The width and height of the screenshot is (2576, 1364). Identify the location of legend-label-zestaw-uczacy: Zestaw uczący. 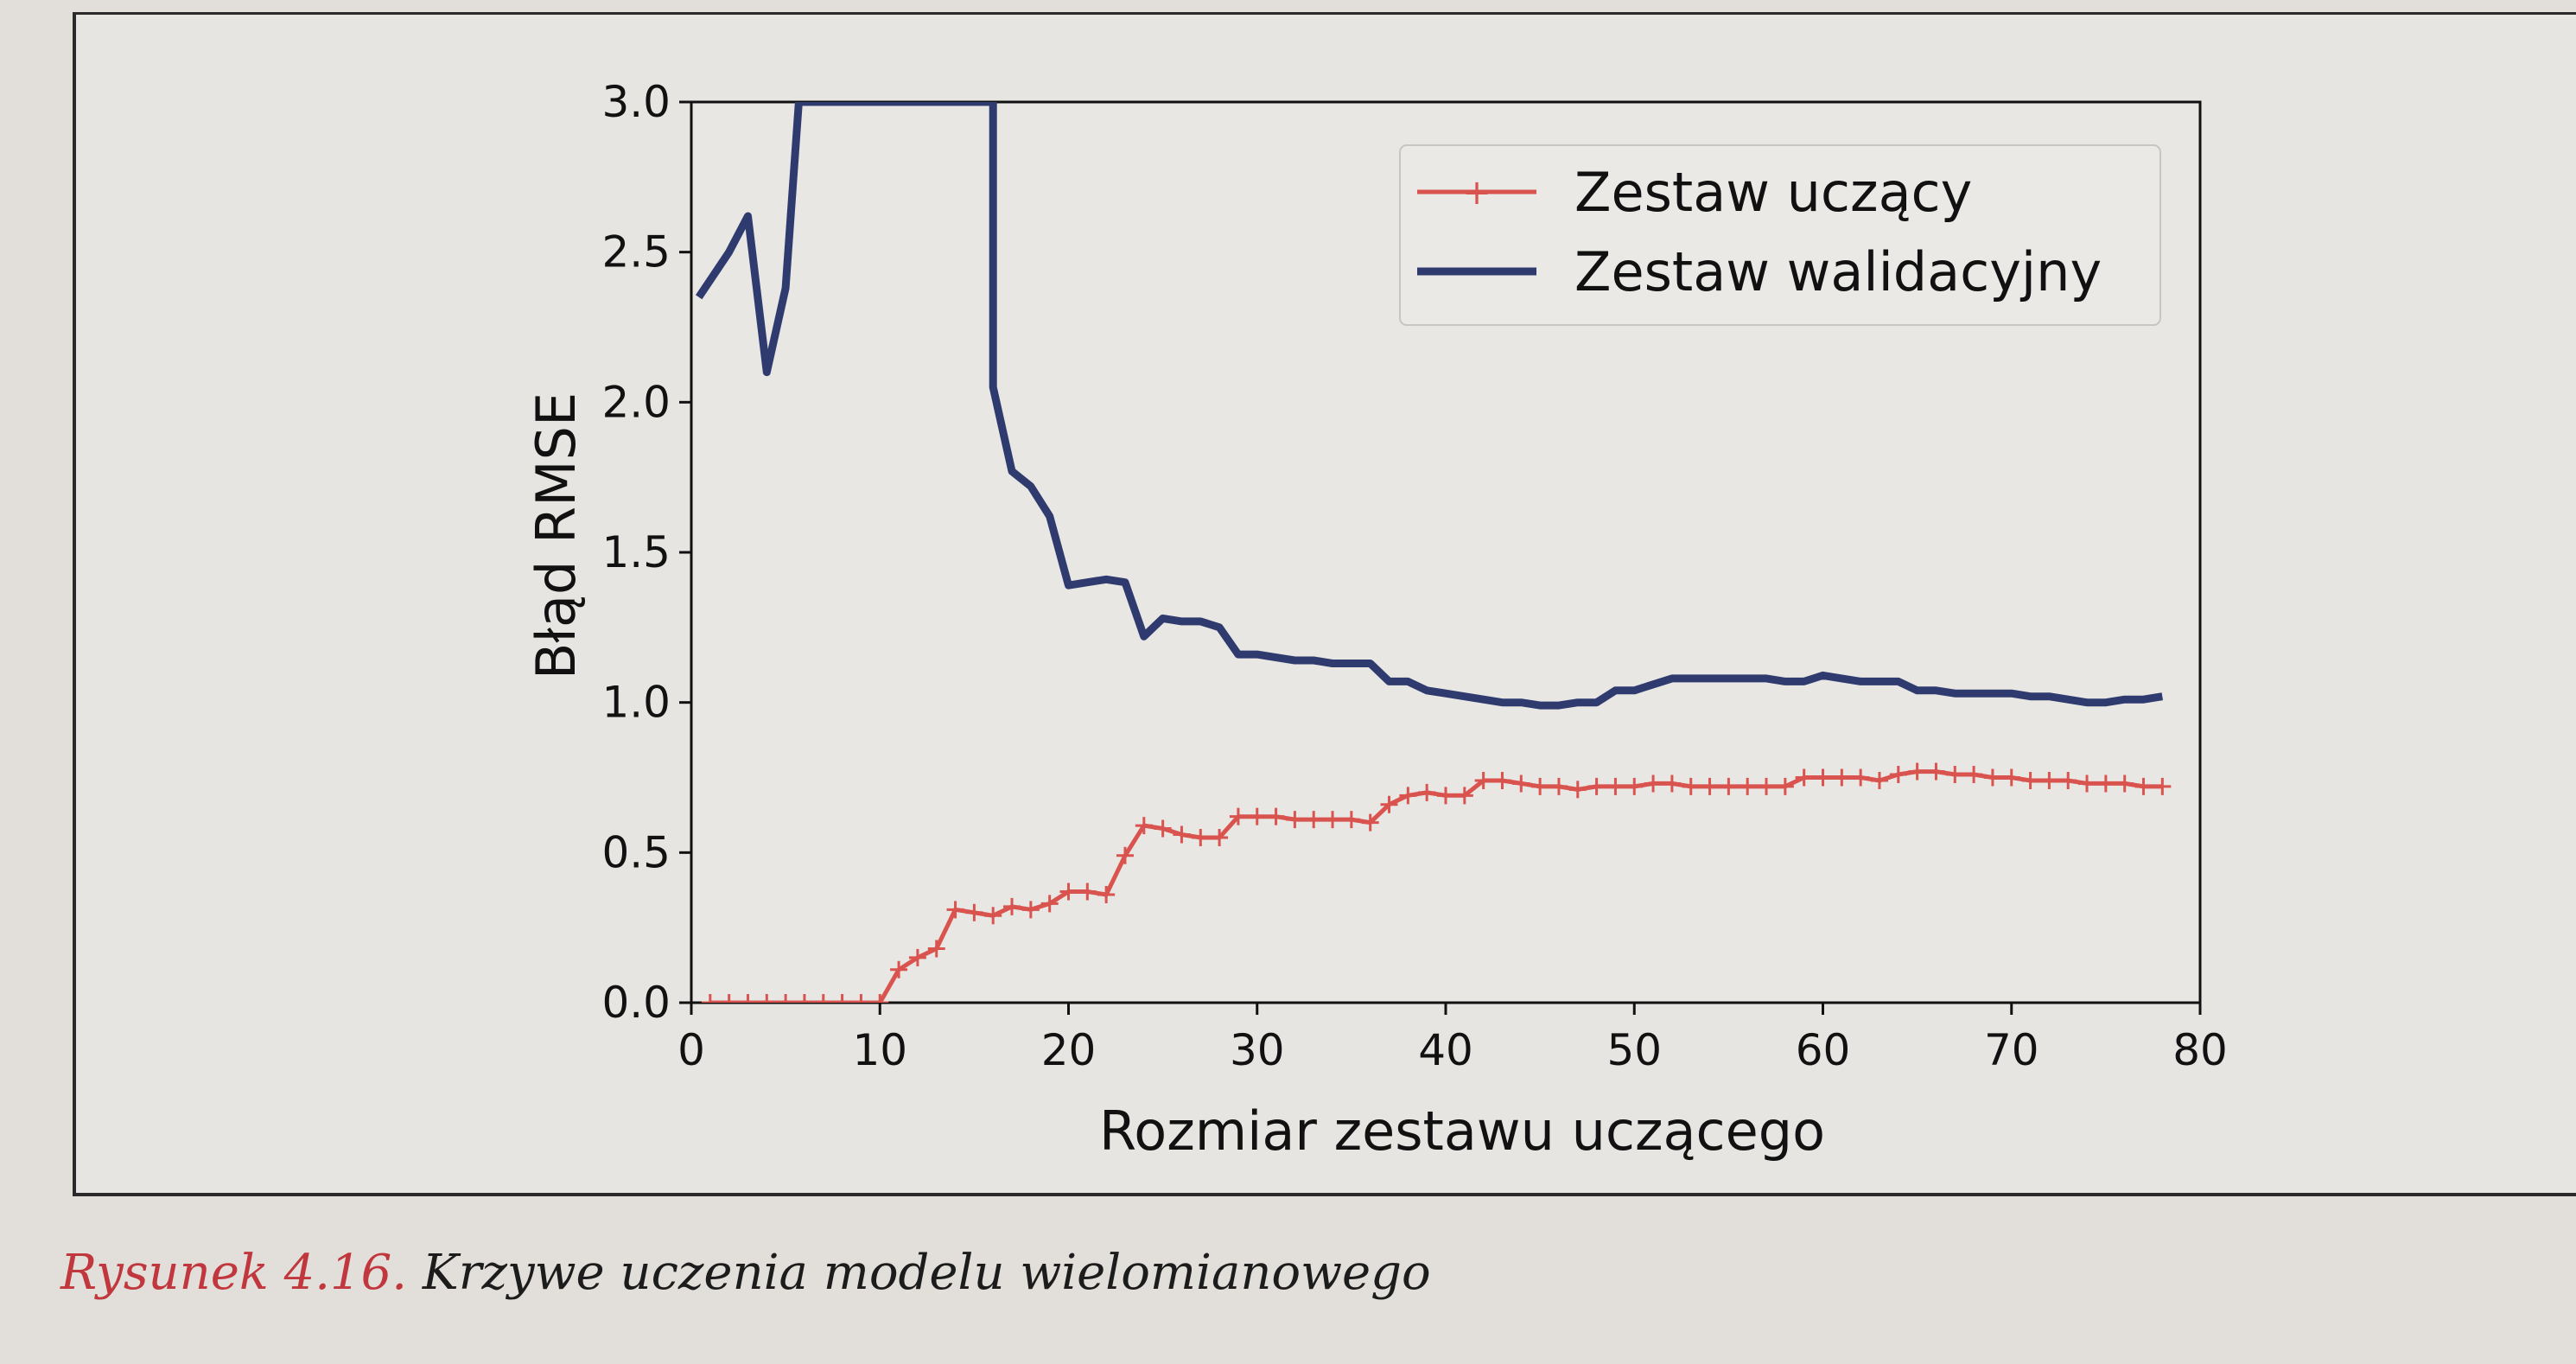
(1773, 192).